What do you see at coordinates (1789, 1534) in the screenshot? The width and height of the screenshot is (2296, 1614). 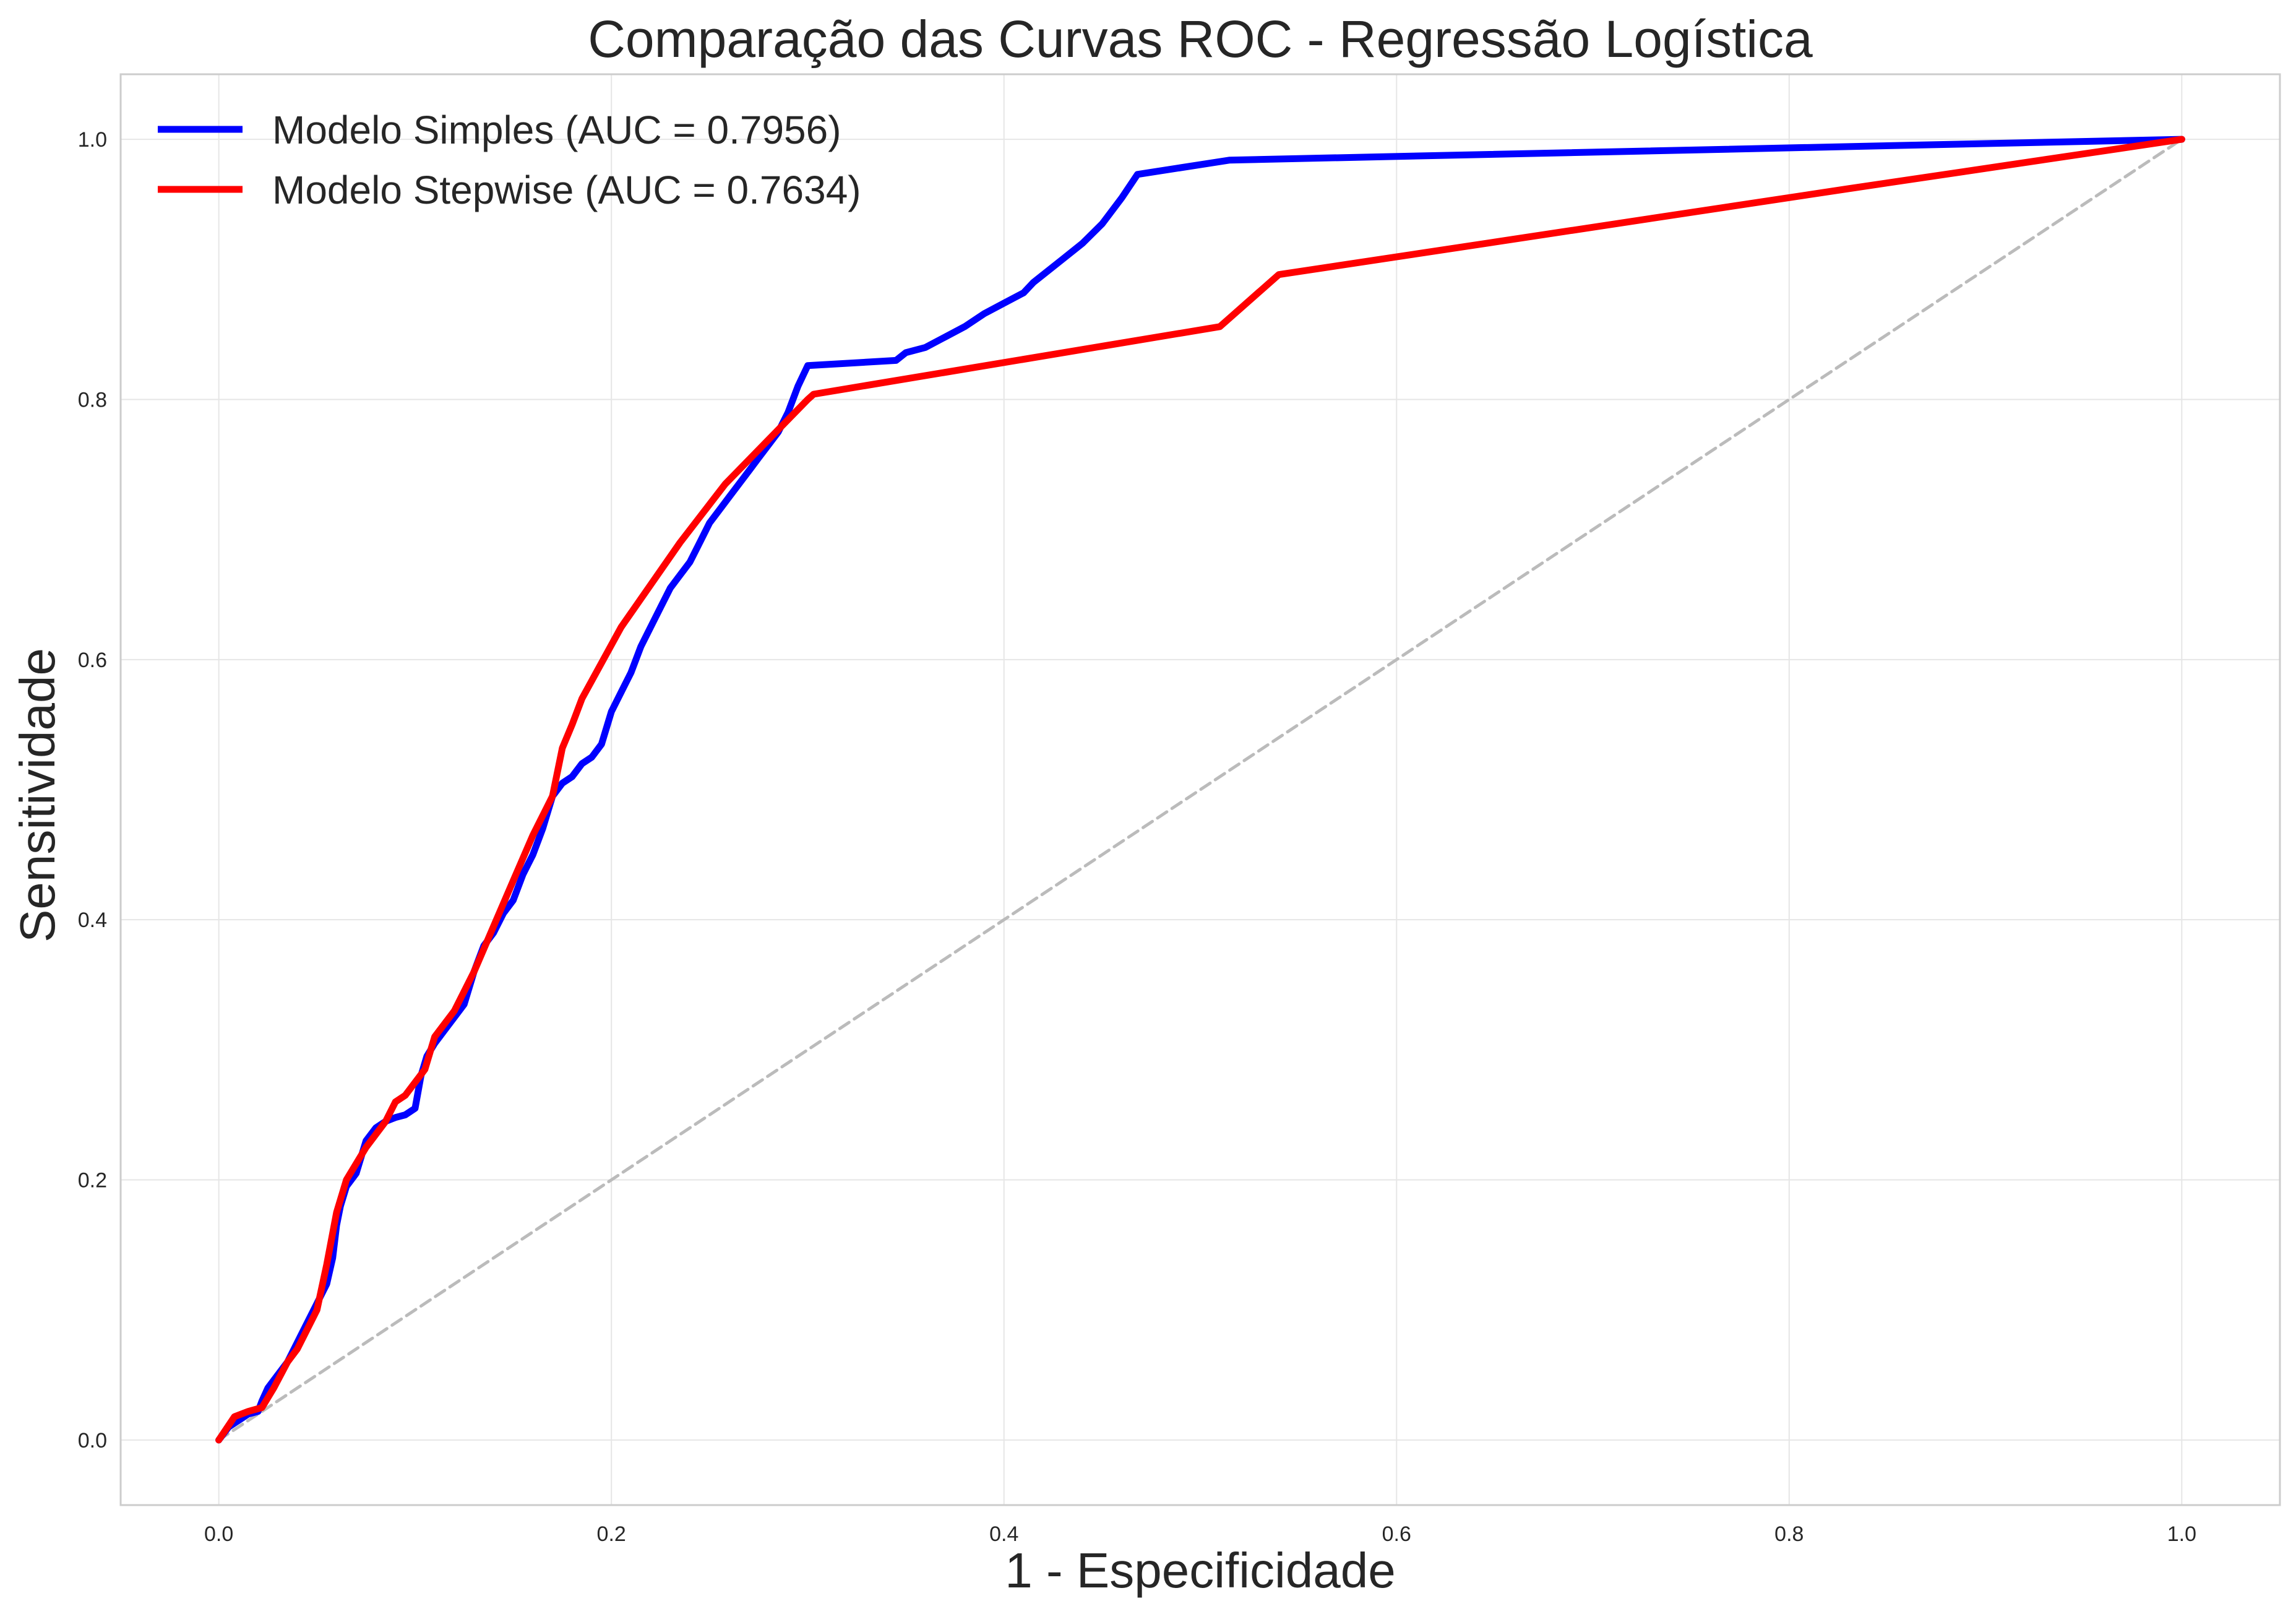 I see `x-tick-label: 0.8` at bounding box center [1789, 1534].